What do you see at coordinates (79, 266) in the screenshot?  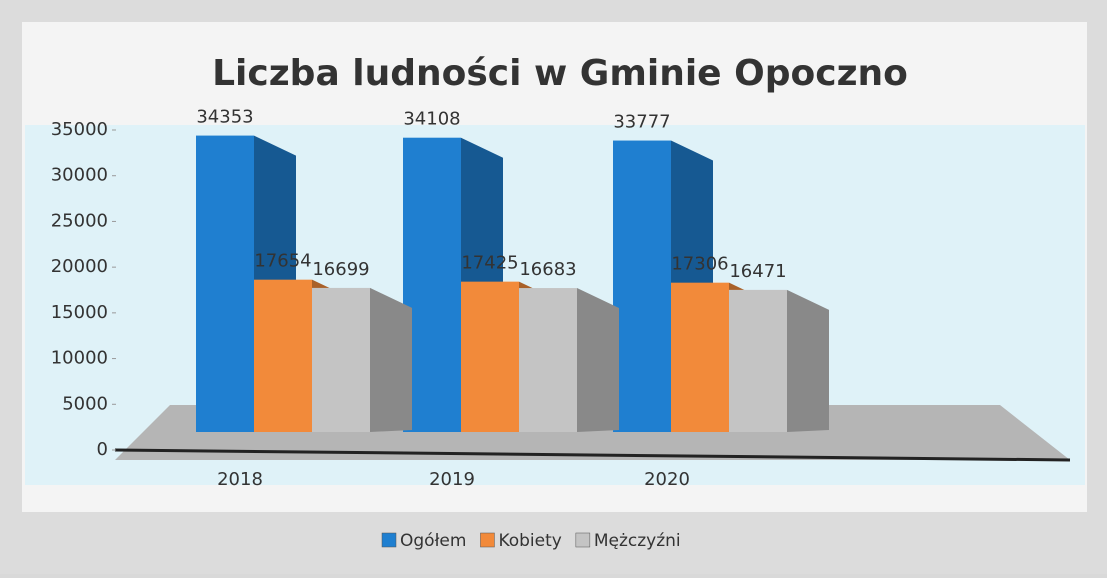 I see `y-tick-label: 20000` at bounding box center [79, 266].